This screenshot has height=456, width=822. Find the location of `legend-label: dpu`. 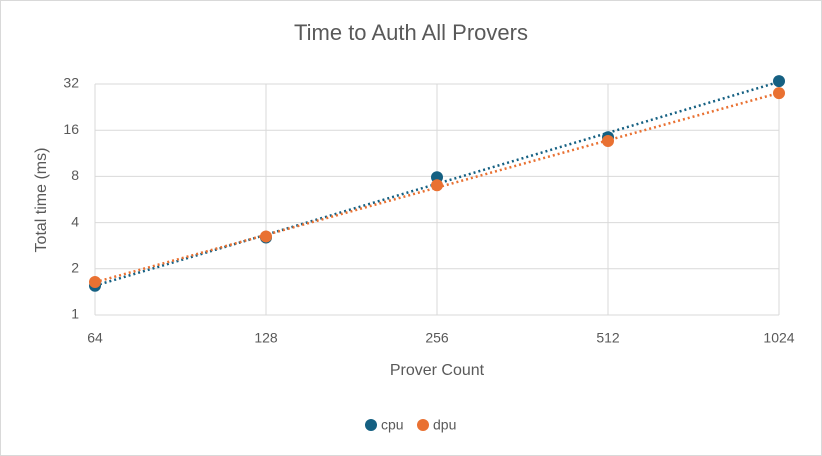

legend-label: dpu is located at coordinates (444, 425).